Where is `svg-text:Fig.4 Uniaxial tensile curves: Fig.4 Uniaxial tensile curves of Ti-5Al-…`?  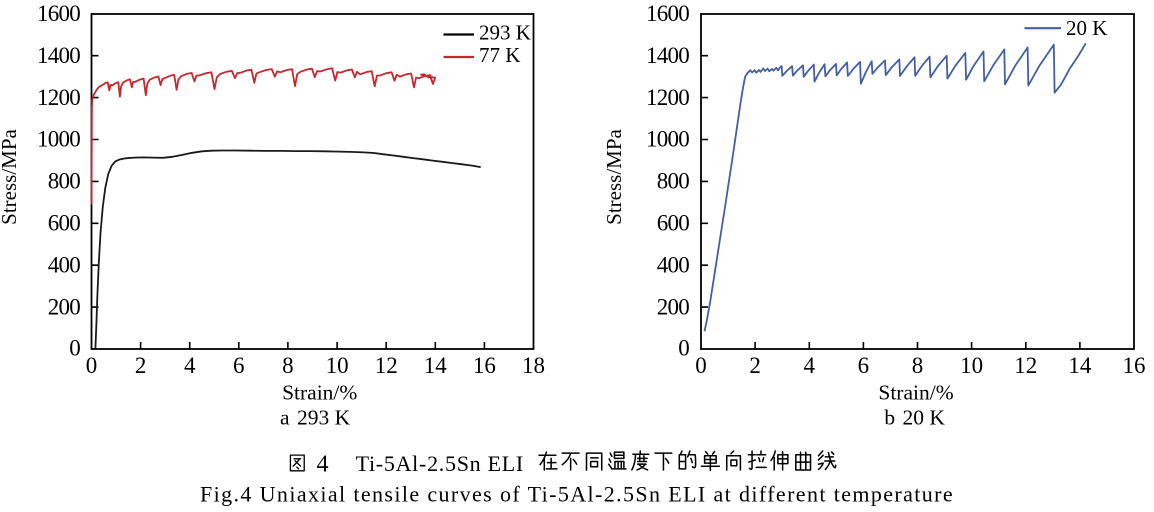
svg-text:Fig.4 Uniaxial tensile curves: Fig.4 Uniaxial tensile curves of Ti-5Al-… is located at coordinates (577, 494).